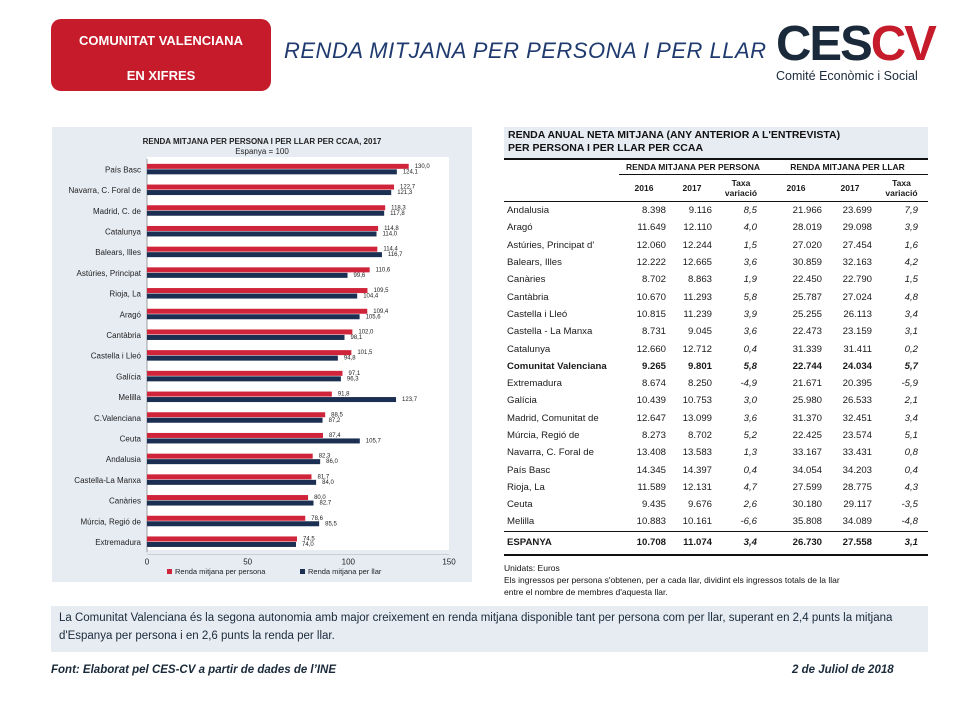 The height and width of the screenshot is (711, 980). What do you see at coordinates (697, 418) in the screenshot?
I see `cell-p17: 13.099` at bounding box center [697, 418].